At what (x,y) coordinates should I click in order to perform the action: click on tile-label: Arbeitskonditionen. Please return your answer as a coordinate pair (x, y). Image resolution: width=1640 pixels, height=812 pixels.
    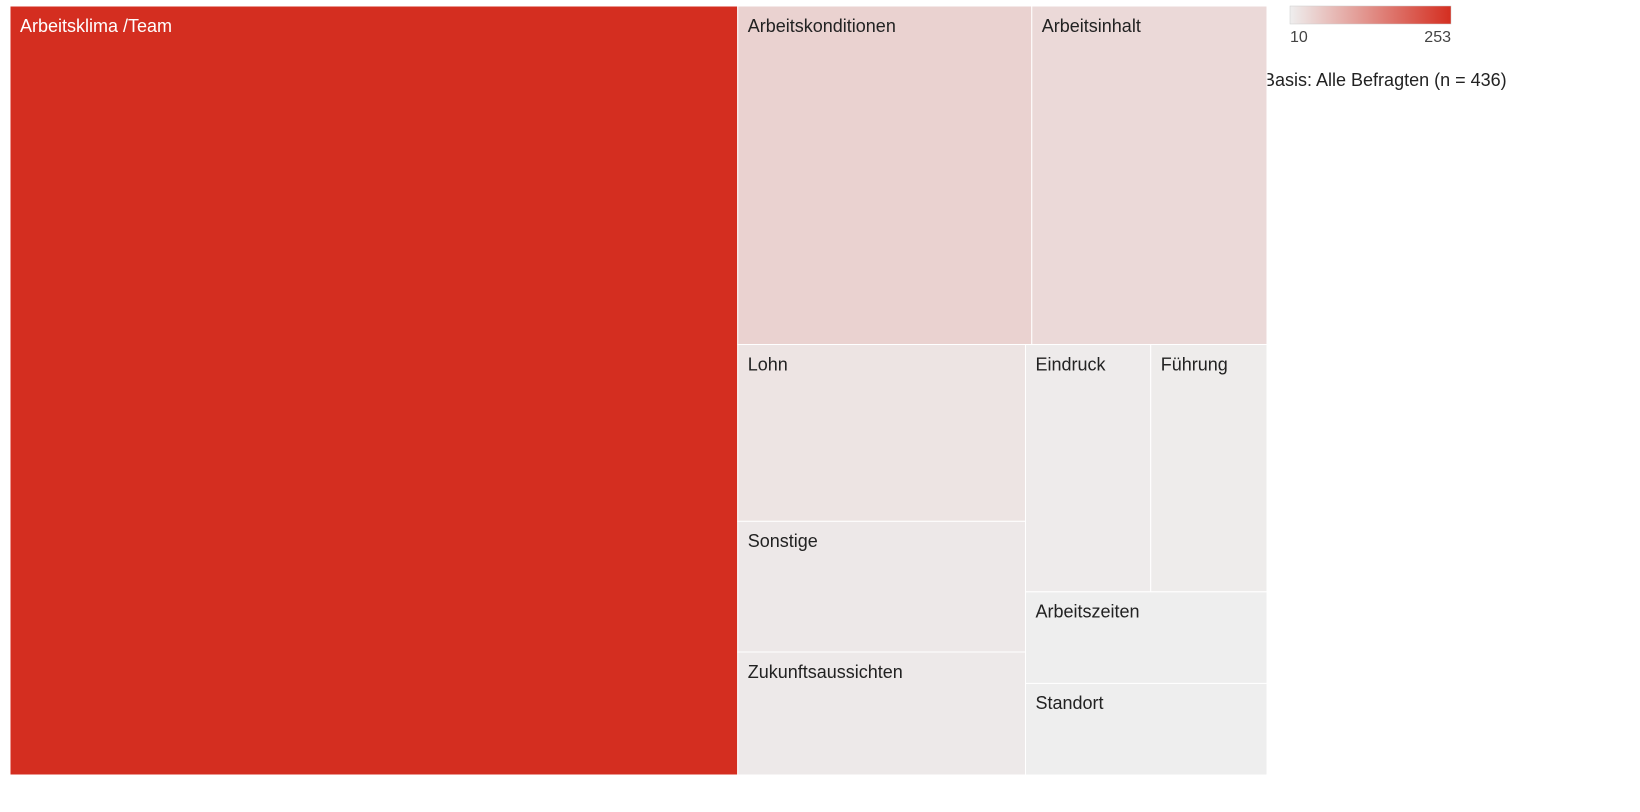
    Looking at the image, I should click on (822, 26).